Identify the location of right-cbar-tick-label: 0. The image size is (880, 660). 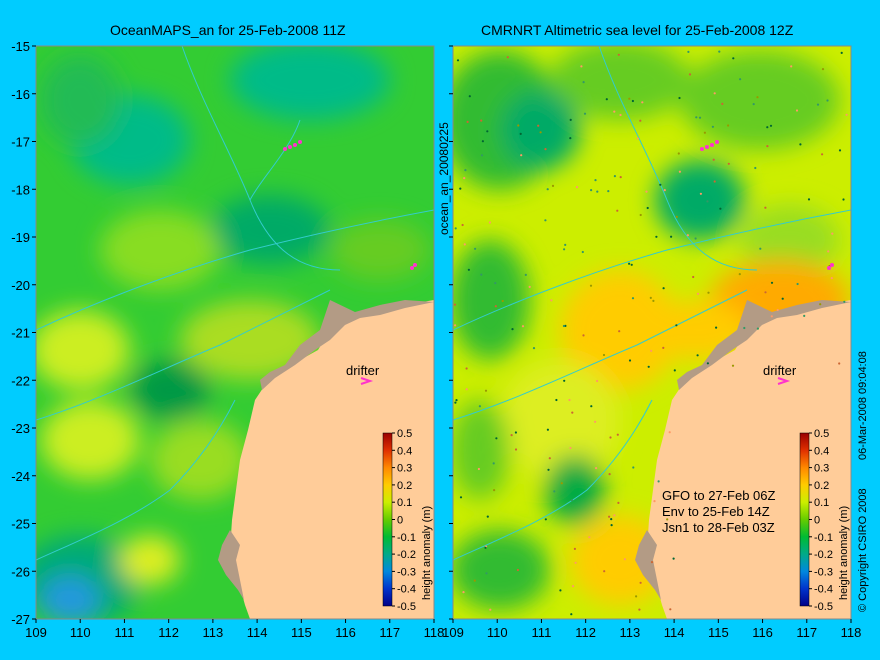
(817, 521).